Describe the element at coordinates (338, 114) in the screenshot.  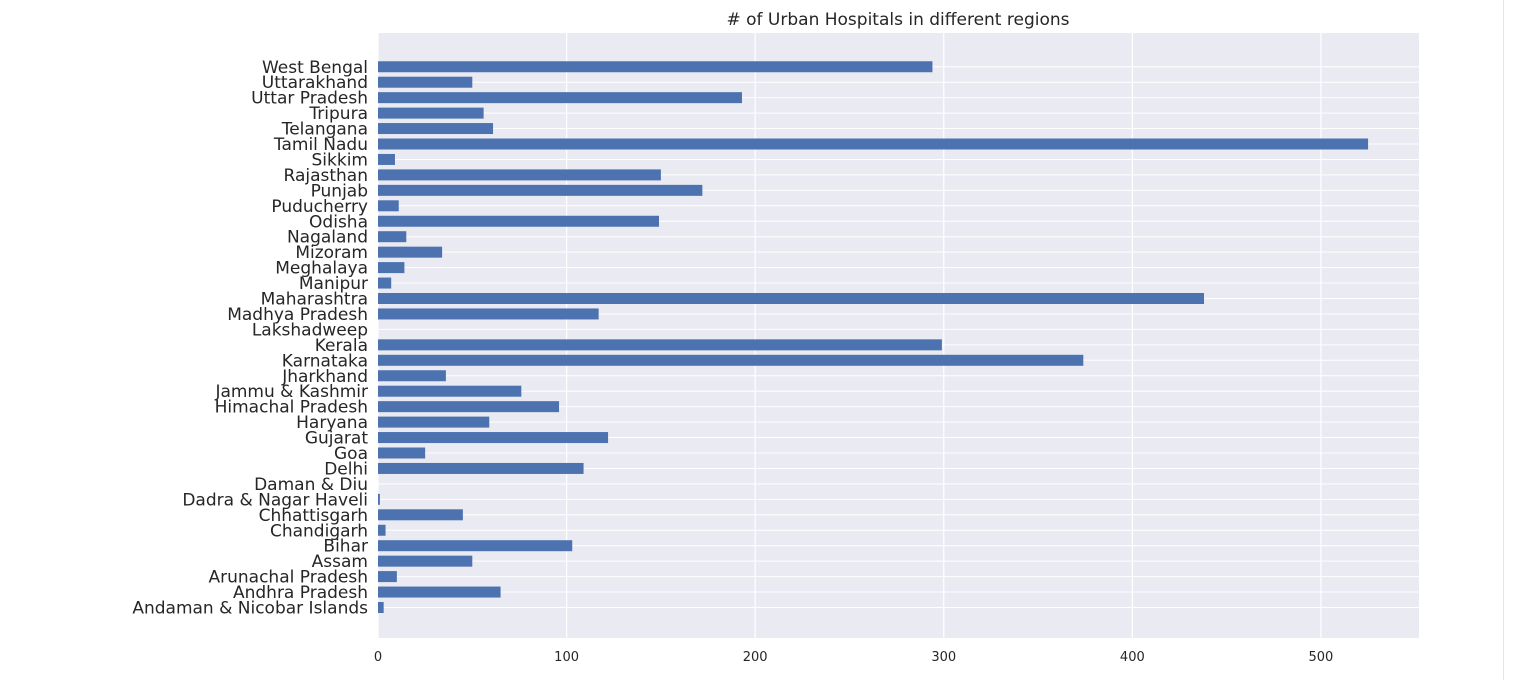
I see `category-label: Tripura` at that location.